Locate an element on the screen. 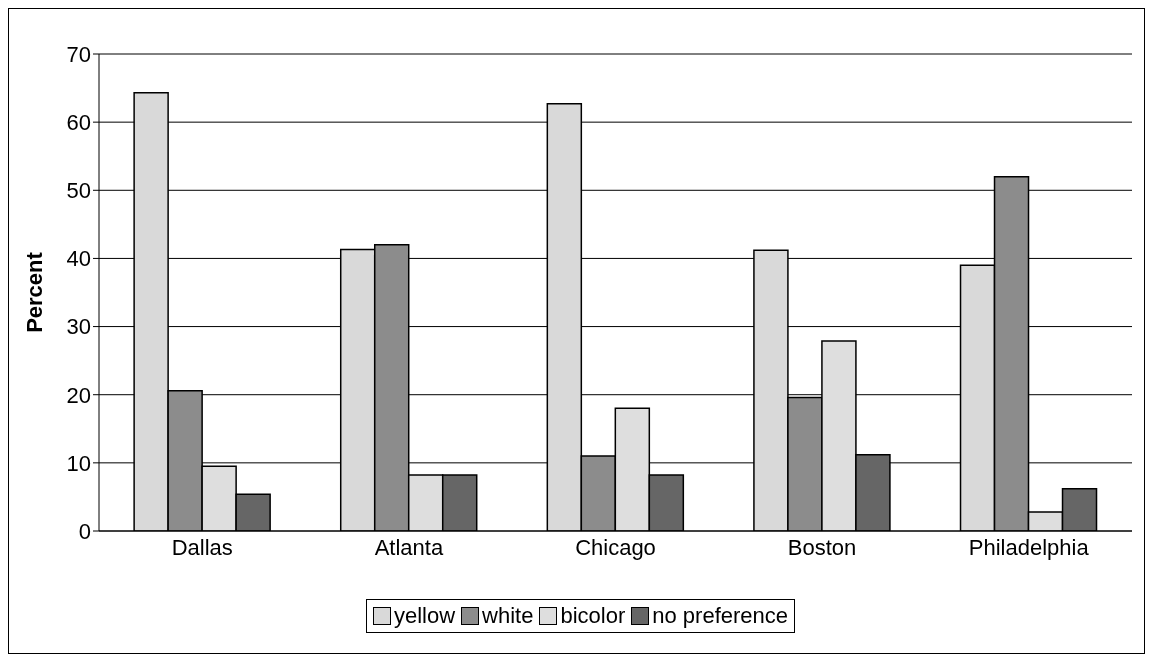 Image resolution: width=1153 pixels, height=662 pixels. legend-label: no preference is located at coordinates (720, 616).